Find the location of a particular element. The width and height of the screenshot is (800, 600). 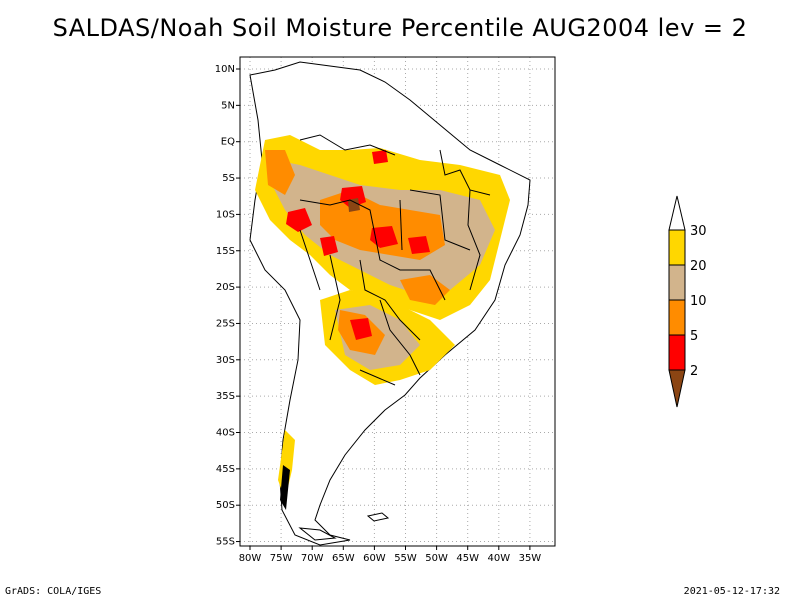

lon-label: 75W is located at coordinates (281, 558).